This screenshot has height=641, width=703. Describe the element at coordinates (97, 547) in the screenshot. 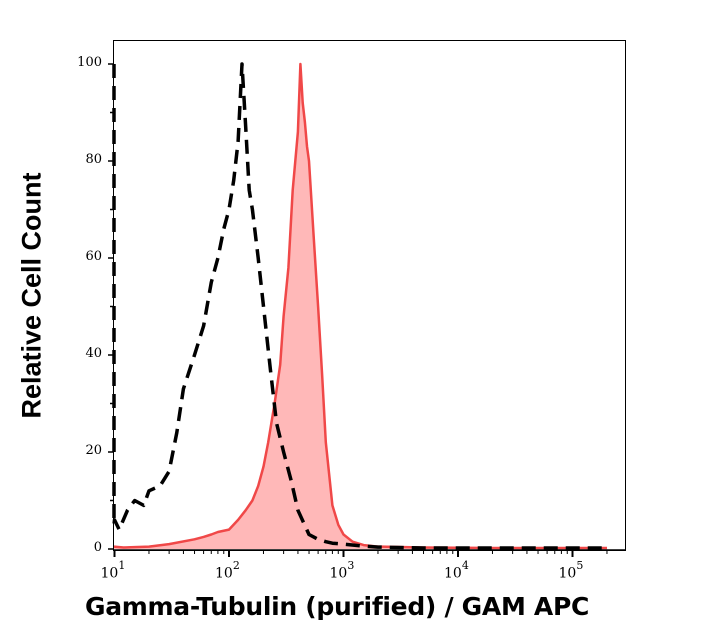

I see `y-tick-label: 0` at that location.